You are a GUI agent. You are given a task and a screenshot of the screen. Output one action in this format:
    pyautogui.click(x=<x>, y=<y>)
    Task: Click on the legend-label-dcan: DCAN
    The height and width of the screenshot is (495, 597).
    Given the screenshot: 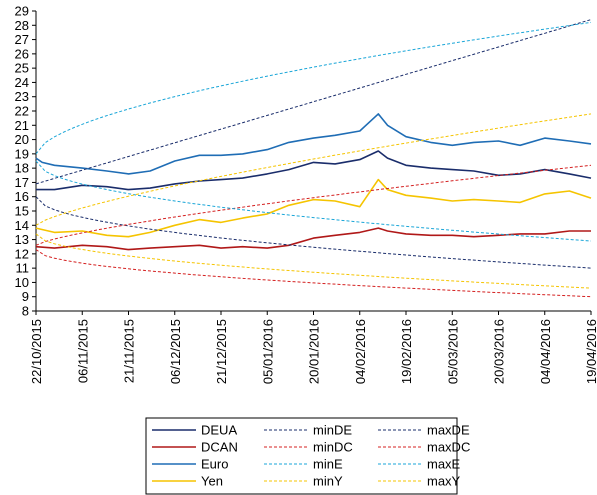 What is the action you would take?
    pyautogui.click(x=219, y=447)
    